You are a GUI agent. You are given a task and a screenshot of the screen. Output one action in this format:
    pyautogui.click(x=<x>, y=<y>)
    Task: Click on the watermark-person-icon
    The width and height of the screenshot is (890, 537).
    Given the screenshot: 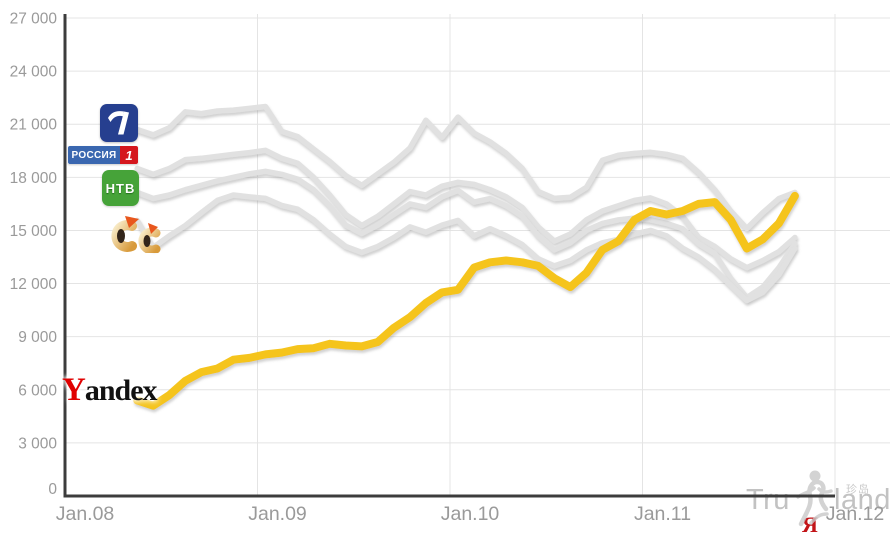 What is the action you would take?
    pyautogui.click(x=814, y=498)
    